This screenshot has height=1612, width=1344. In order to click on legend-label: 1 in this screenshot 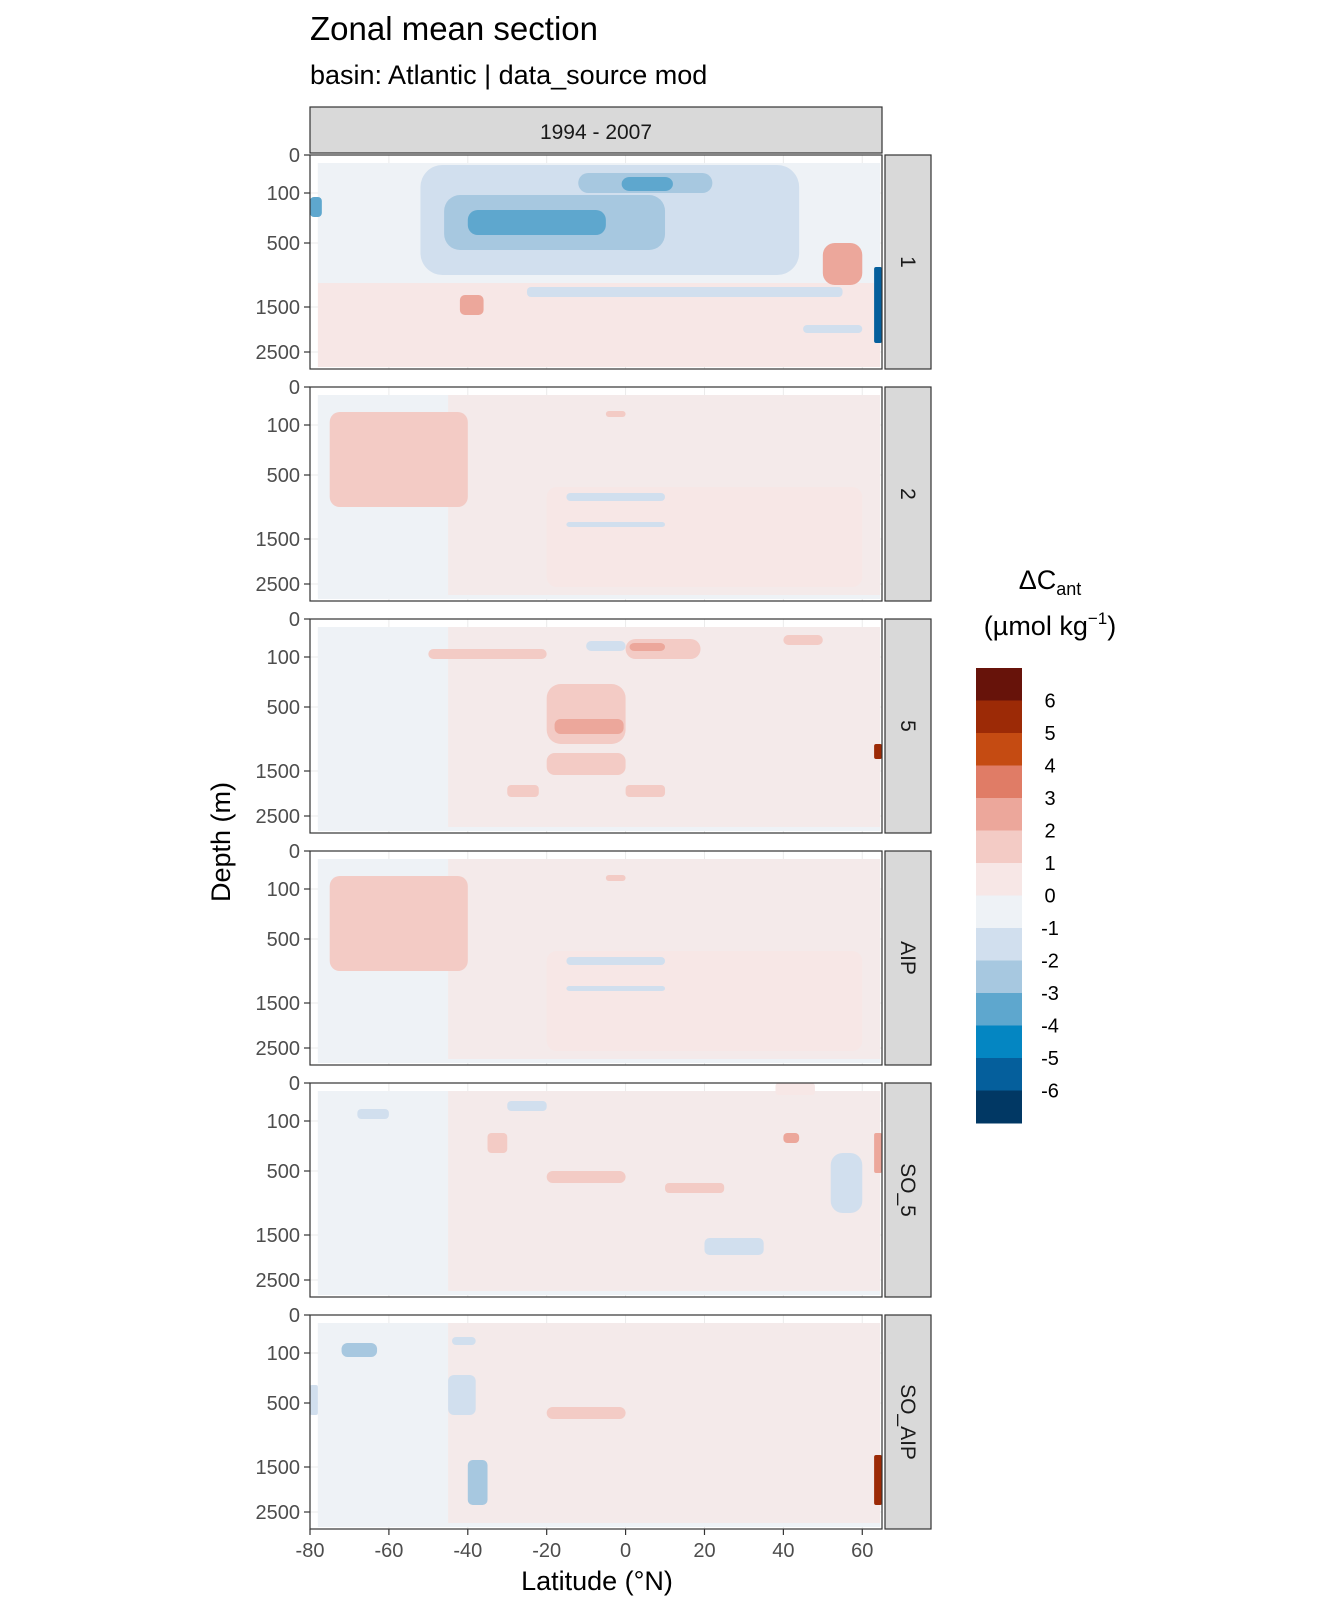, I will do `click(1049, 864)`.